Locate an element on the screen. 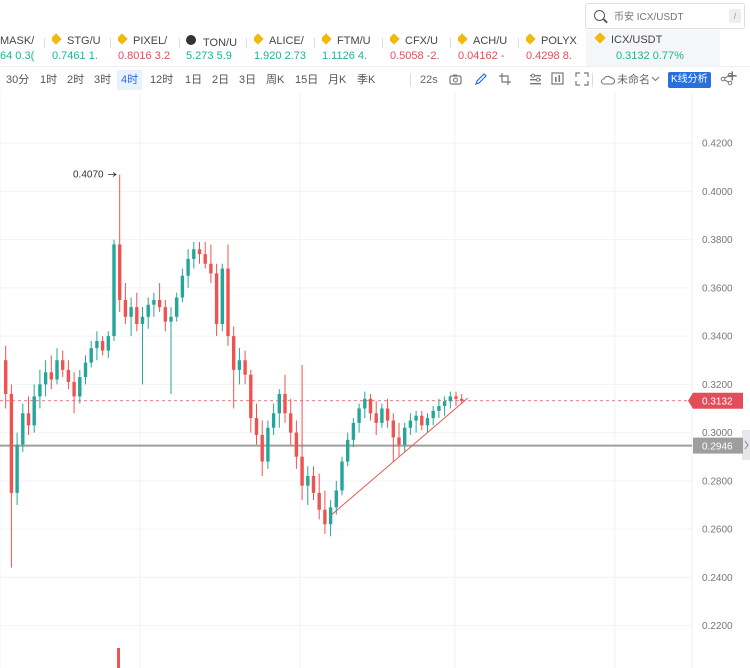 The height and width of the screenshot is (668, 750). chart-type-icon is located at coordinates (557, 78).